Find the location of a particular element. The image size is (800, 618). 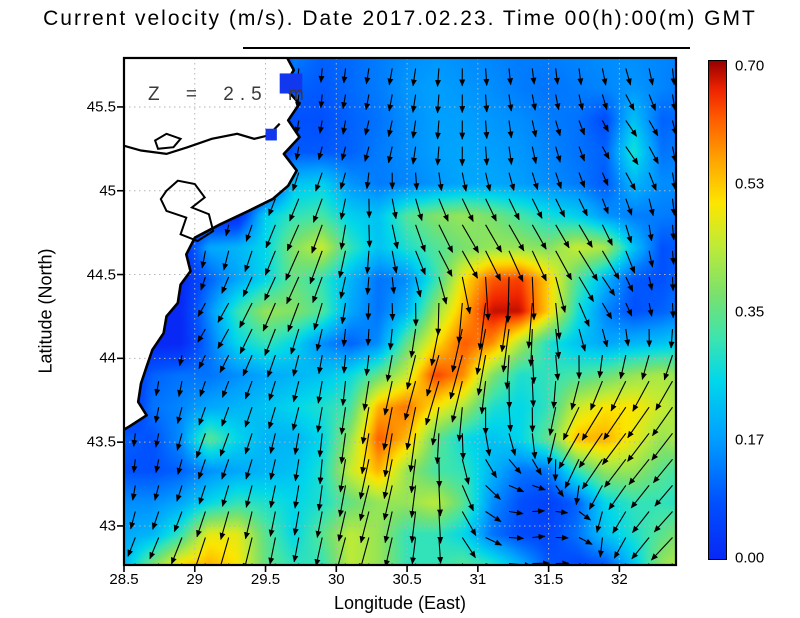

y-tick-label: 44 is located at coordinates (107, 358).